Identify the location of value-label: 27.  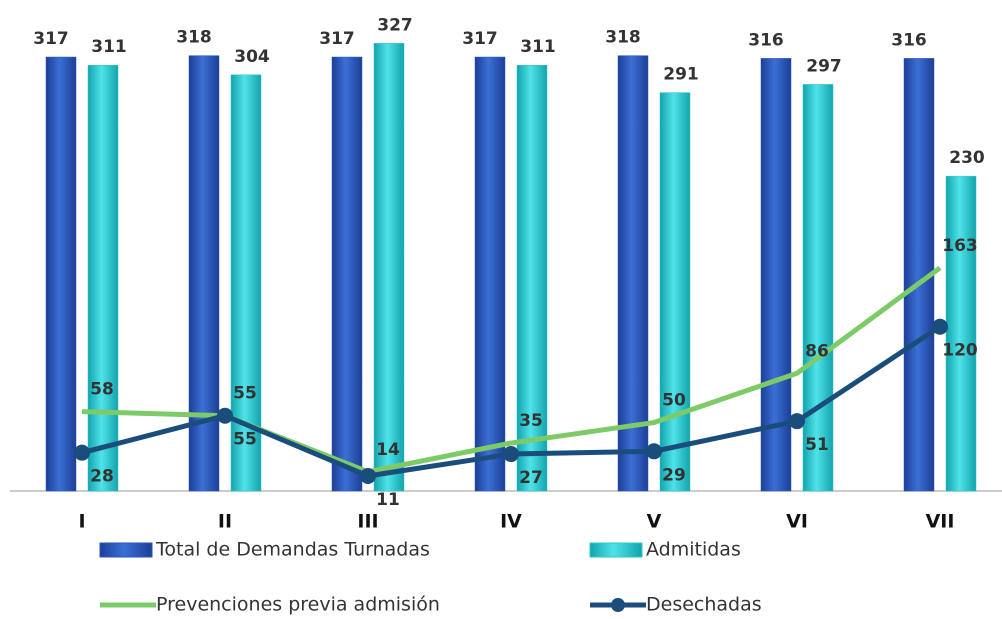
(531, 478).